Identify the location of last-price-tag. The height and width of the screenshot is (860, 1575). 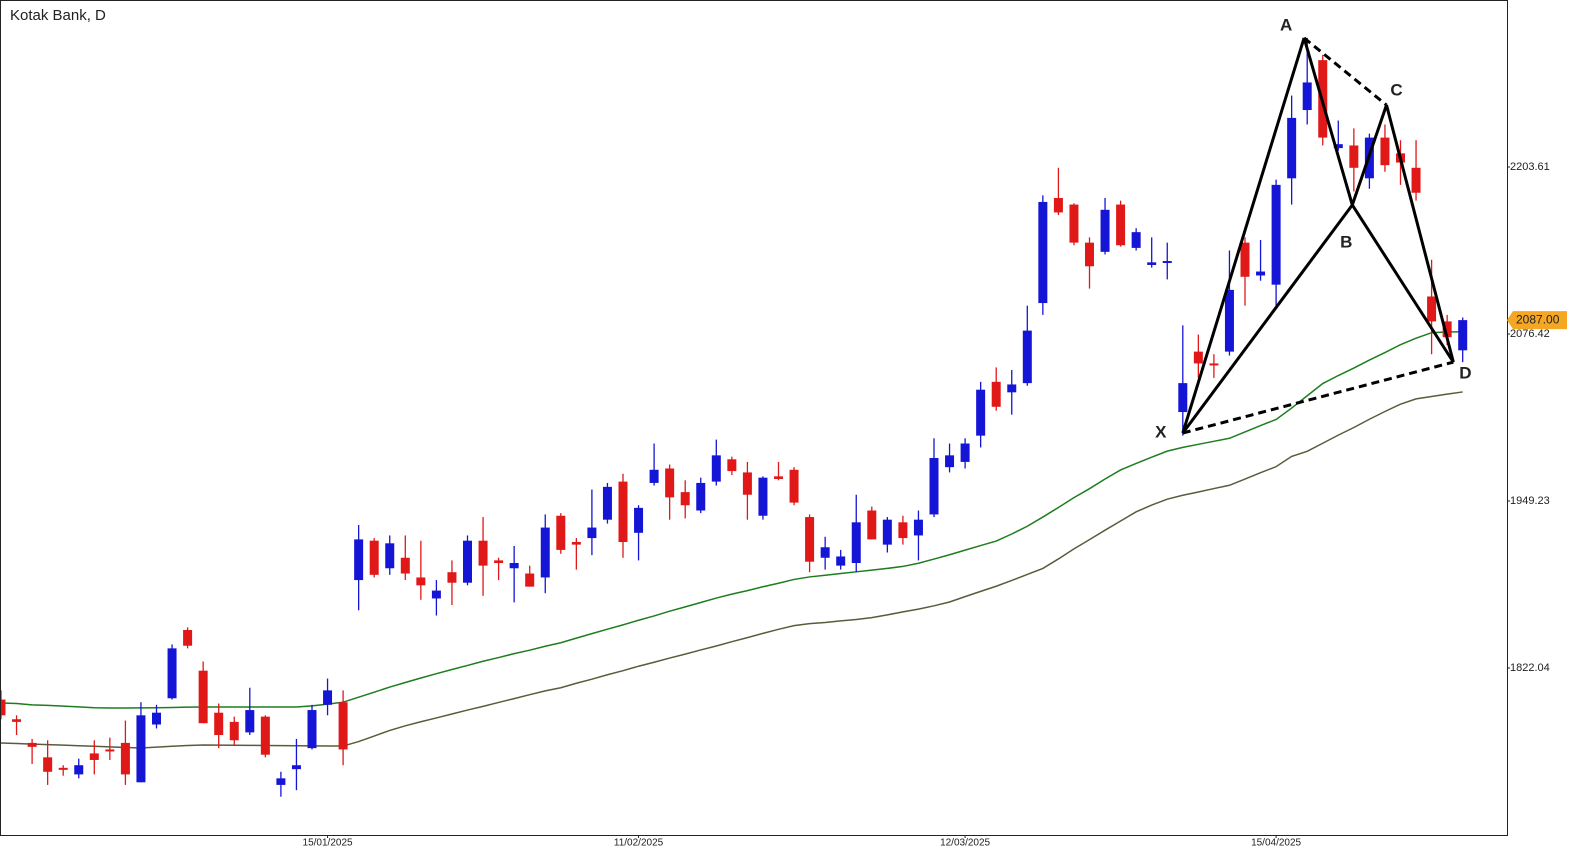
(1537, 320).